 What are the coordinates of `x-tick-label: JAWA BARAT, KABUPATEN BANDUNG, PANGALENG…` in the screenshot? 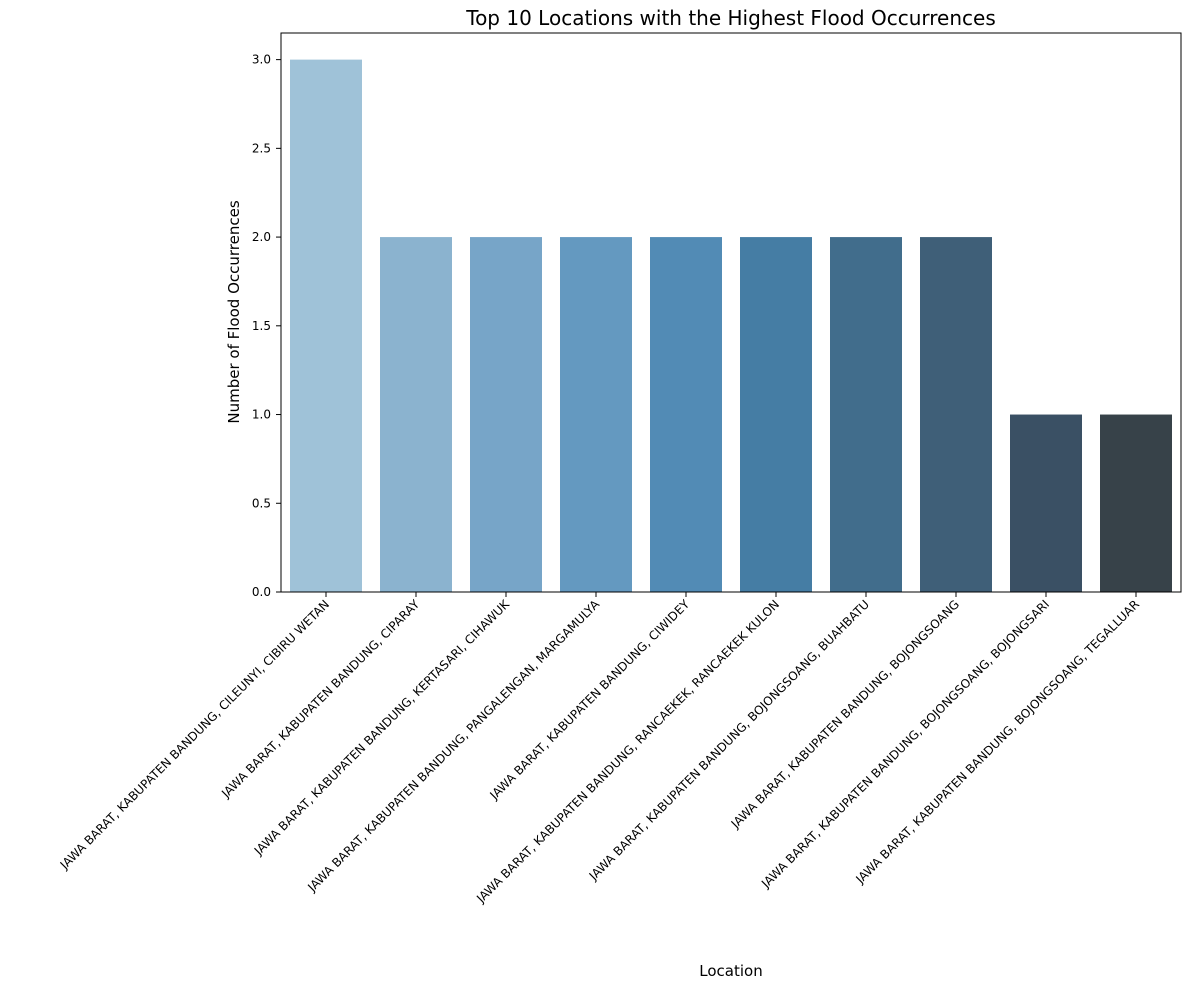 It's located at (453, 746).